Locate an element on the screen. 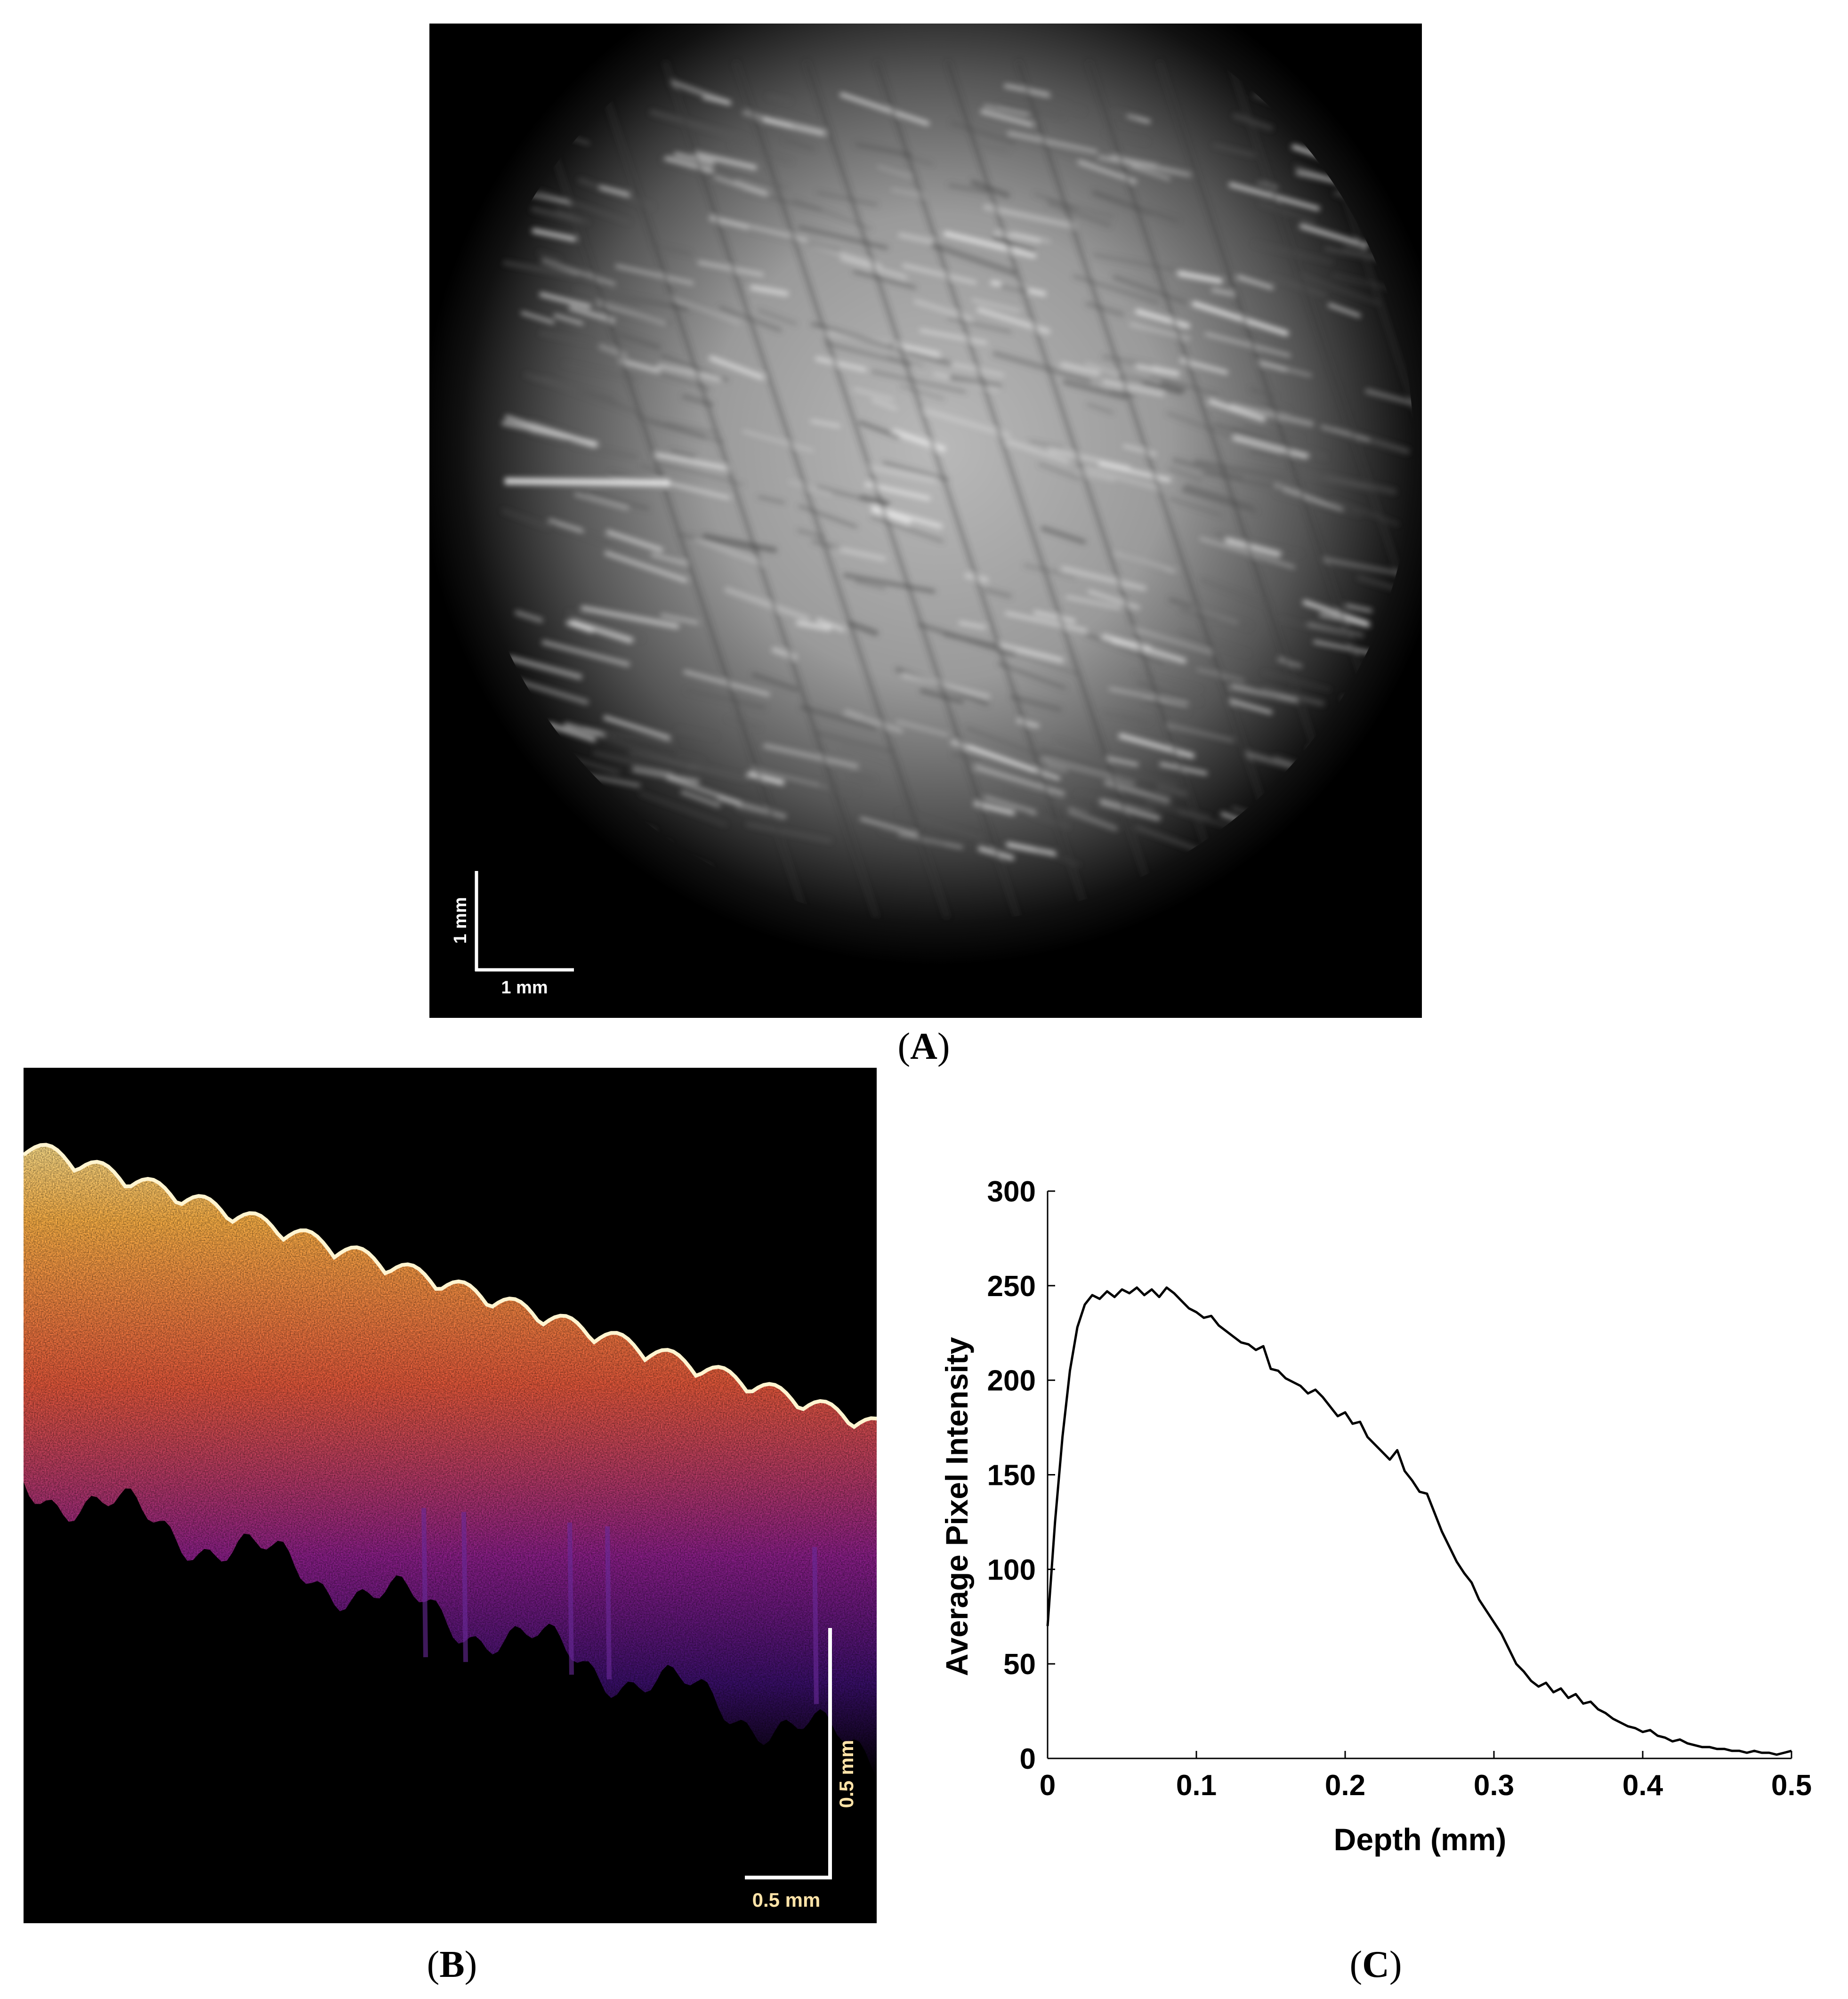 The height and width of the screenshot is (1999, 1848). scale-bar-horizontal-label: 0.5 mm is located at coordinates (786, 1900).